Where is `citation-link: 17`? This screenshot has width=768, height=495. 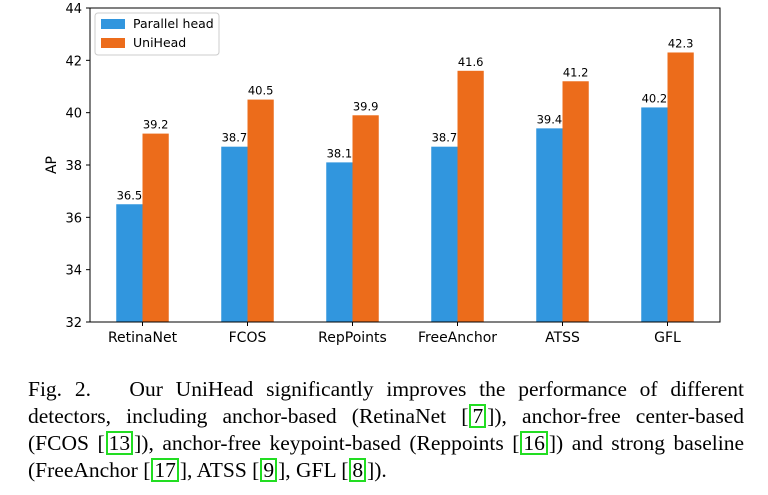
citation-link: 17 is located at coordinates (165, 470).